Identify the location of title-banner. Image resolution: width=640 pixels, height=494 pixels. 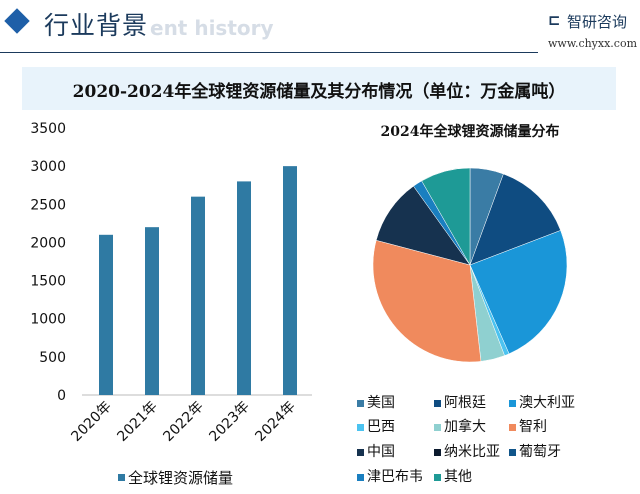
(319, 88).